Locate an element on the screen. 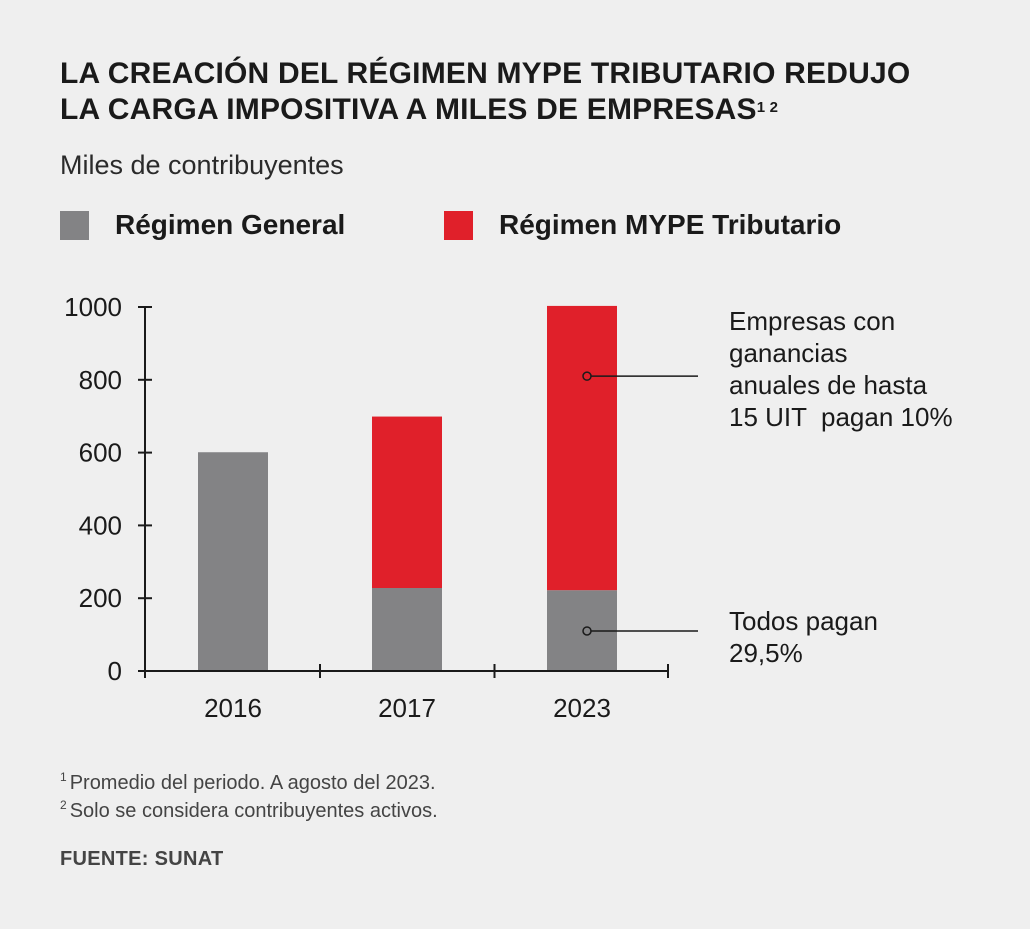 This screenshot has height=929, width=1030. x-tick-label-2017: 2017 is located at coordinates (407, 708).